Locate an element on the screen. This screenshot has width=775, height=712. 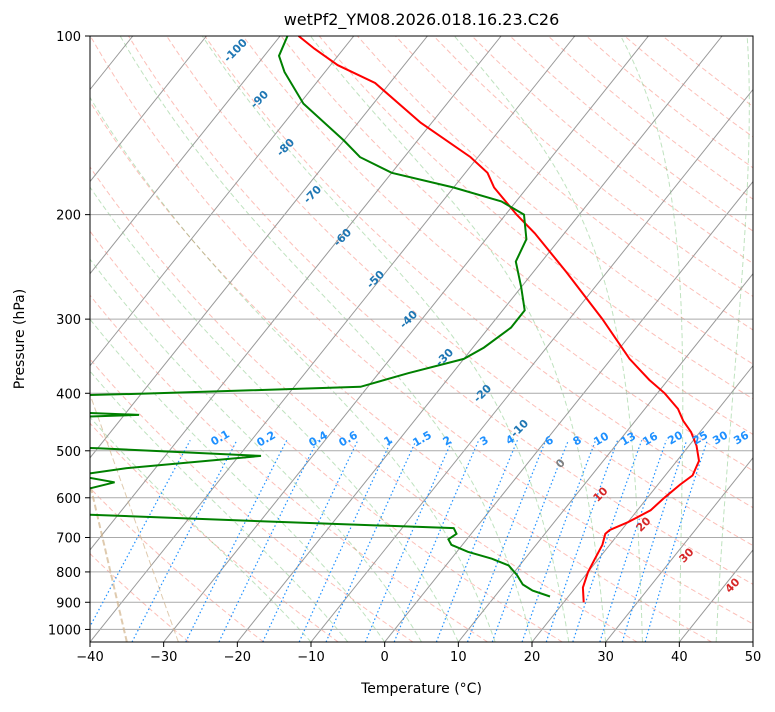
chart-title: wetPf2_YM08.2026.018.16.23.C26 is located at coordinates (422, 20).